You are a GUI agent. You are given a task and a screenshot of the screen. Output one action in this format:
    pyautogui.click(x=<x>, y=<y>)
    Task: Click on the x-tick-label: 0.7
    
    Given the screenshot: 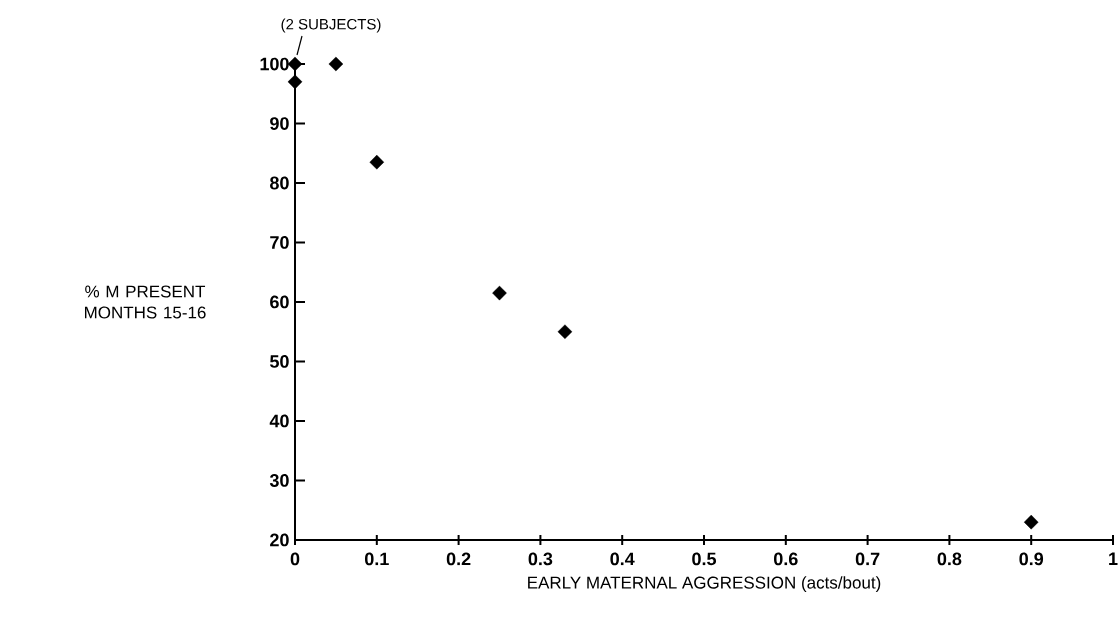 What is the action you would take?
    pyautogui.click(x=867, y=559)
    